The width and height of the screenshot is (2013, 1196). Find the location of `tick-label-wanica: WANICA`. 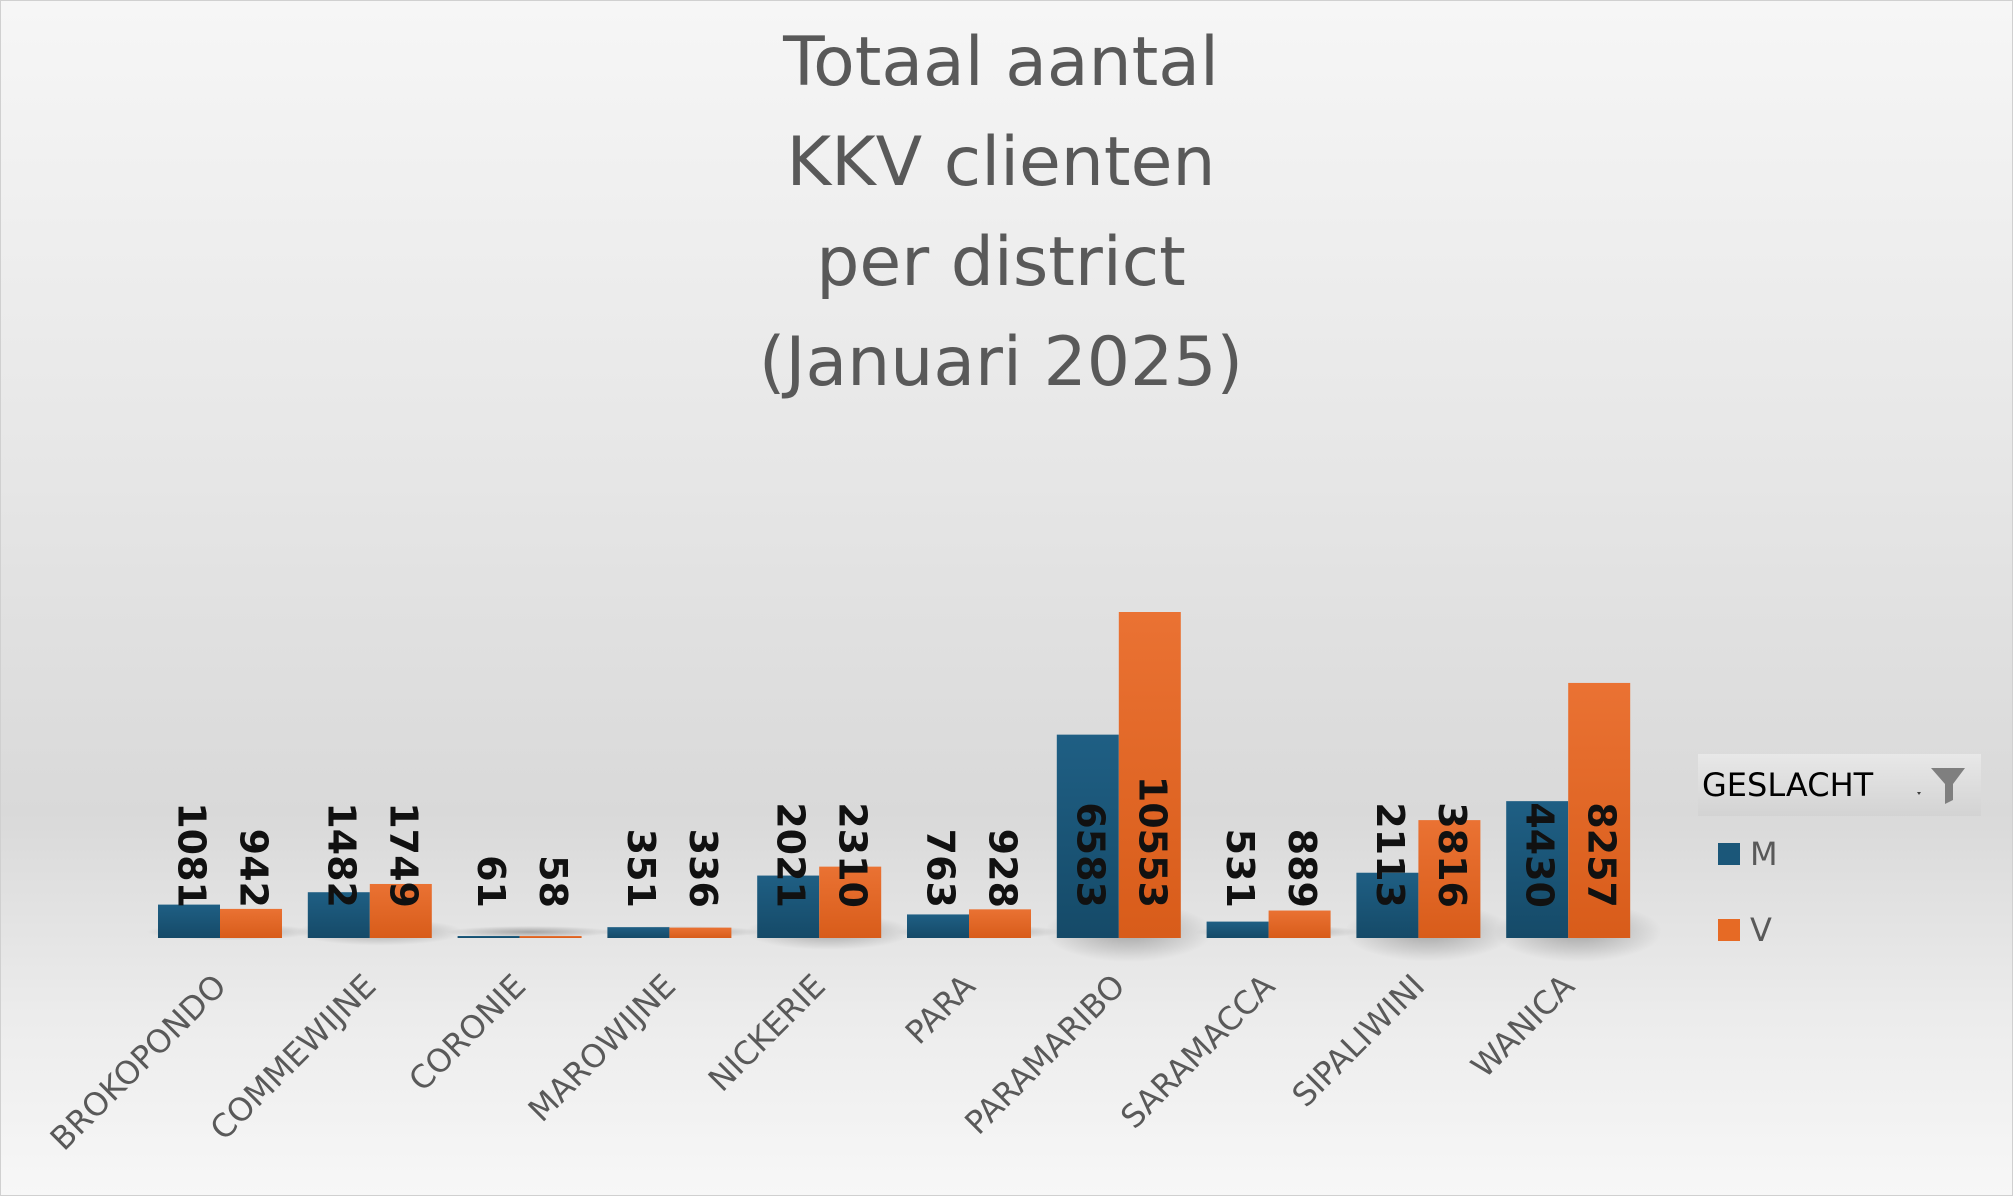

tick-label-wanica: WANICA is located at coordinates (1522, 1026).